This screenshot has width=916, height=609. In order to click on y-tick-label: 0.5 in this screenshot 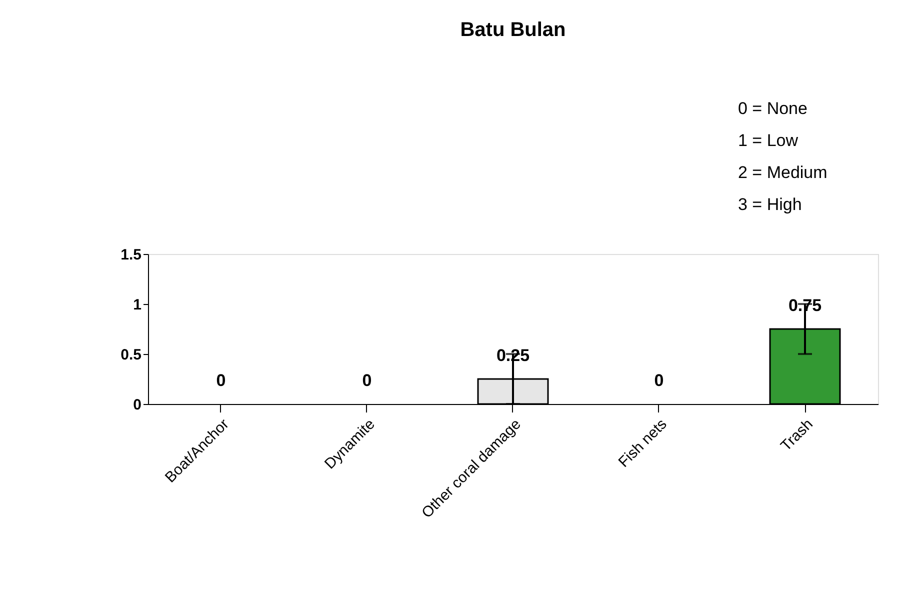, I will do `click(131, 355)`.